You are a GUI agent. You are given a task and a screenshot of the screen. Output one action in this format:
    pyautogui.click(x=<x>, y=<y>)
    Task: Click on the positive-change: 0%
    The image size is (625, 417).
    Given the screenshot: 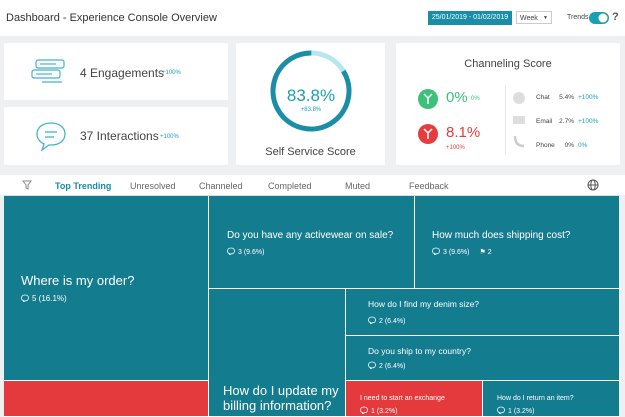 What is the action you would take?
    pyautogui.click(x=475, y=99)
    